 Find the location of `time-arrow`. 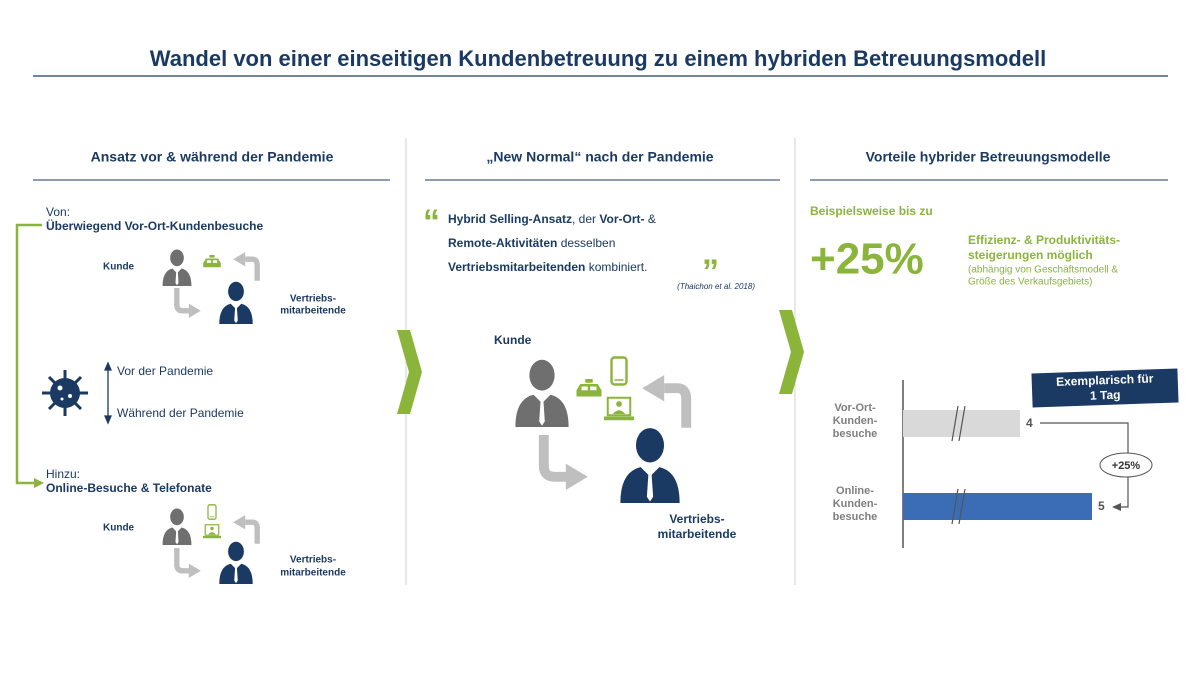

time-arrow is located at coordinates (108, 393).